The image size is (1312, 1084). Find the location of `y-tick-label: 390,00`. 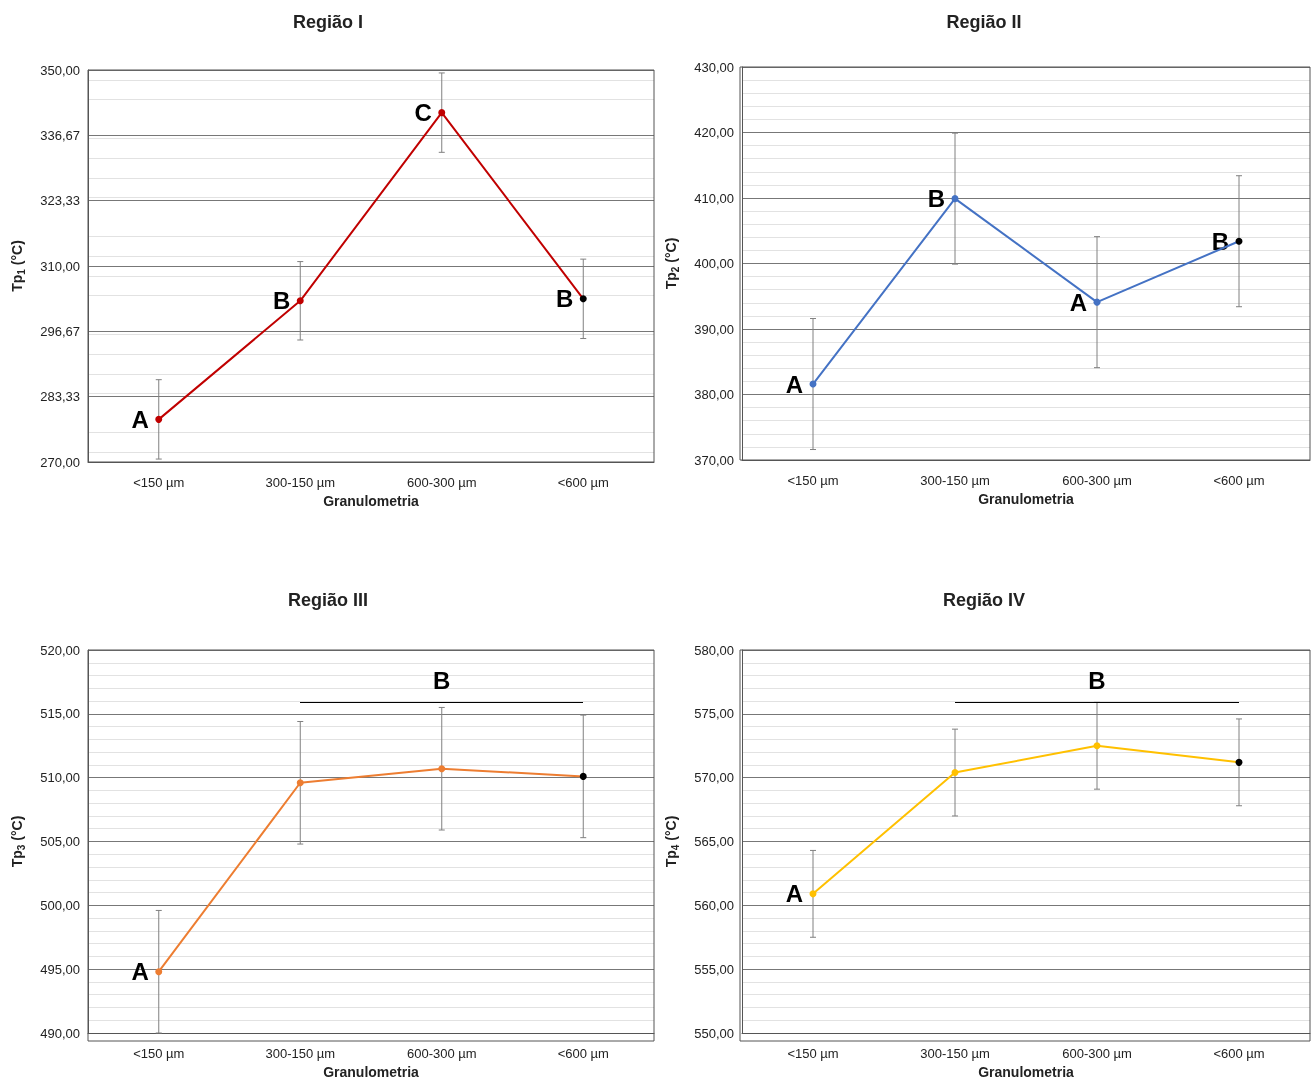

y-tick-label: 390,00 is located at coordinates (714, 329).